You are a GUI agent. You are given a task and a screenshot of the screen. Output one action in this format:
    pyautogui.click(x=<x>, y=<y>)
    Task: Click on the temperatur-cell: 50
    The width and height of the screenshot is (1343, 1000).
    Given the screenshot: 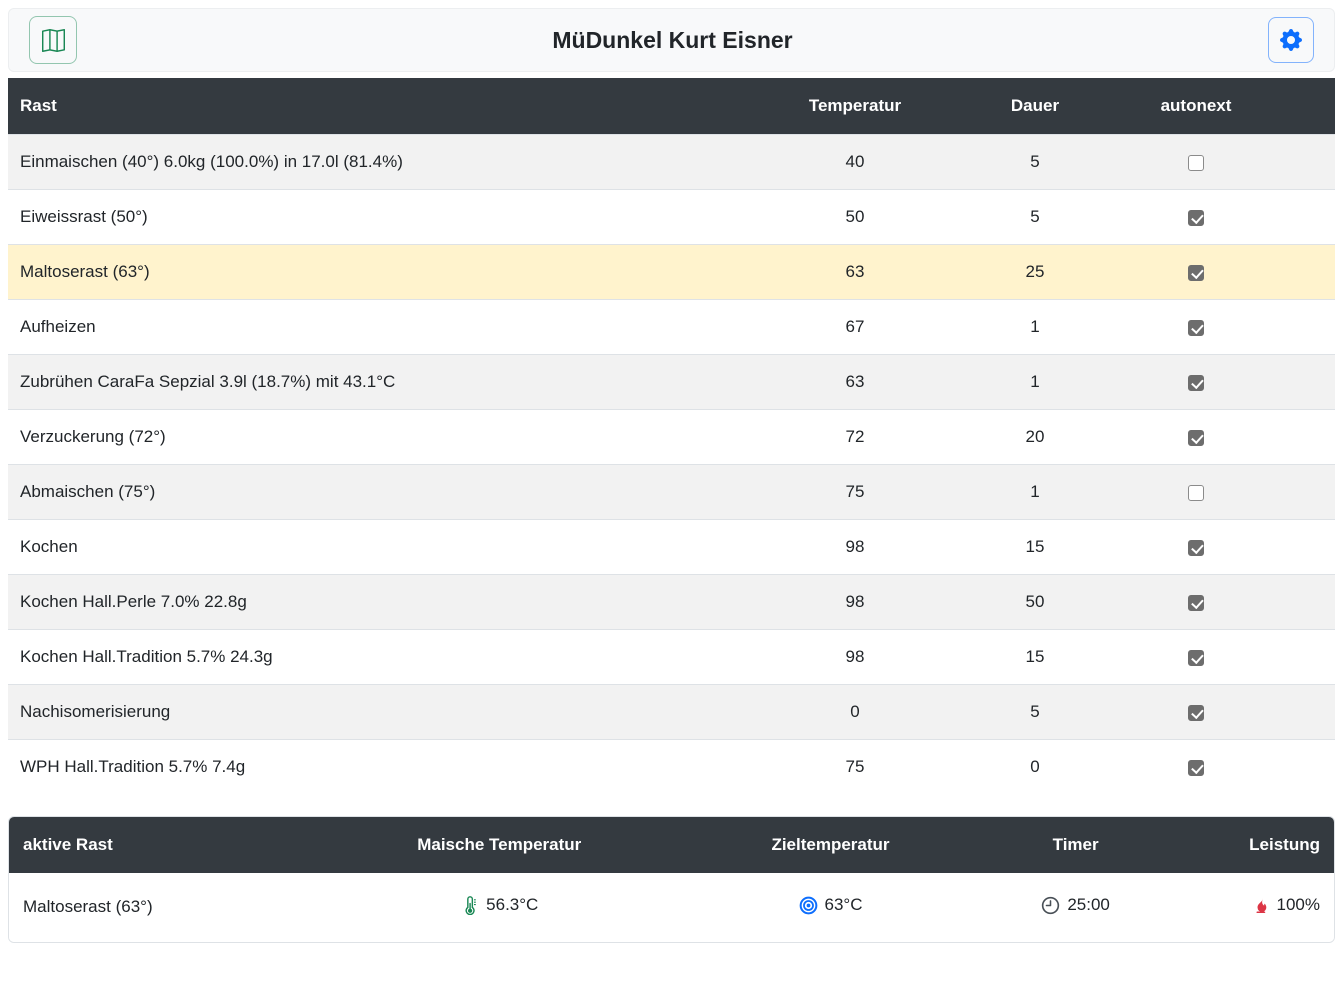 What is the action you would take?
    pyautogui.click(x=855, y=217)
    